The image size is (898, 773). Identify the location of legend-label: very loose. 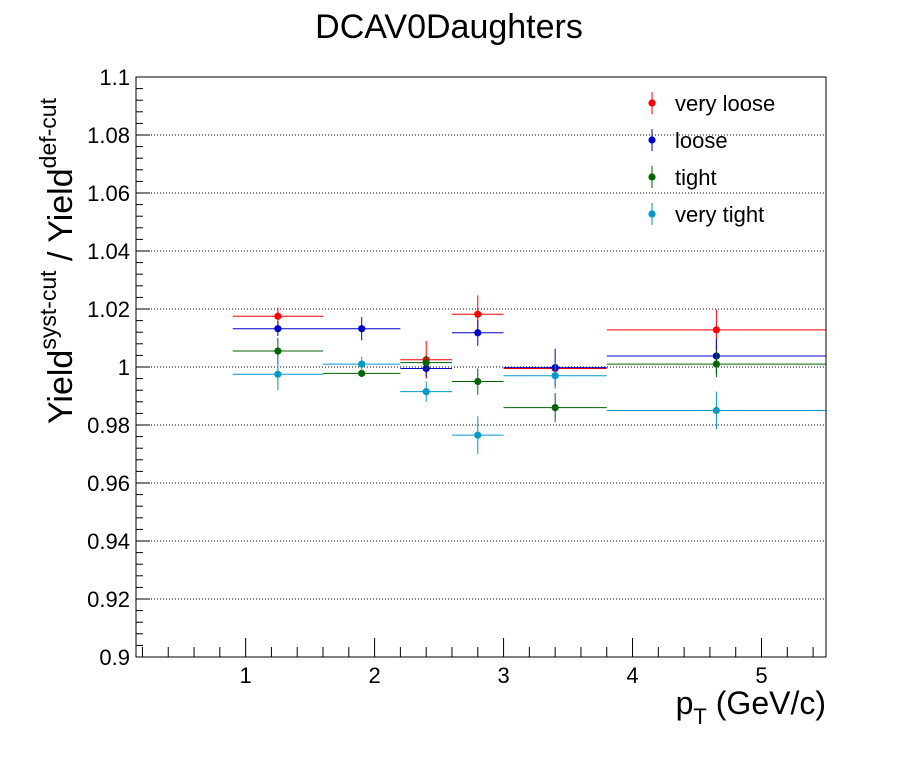
(725, 103).